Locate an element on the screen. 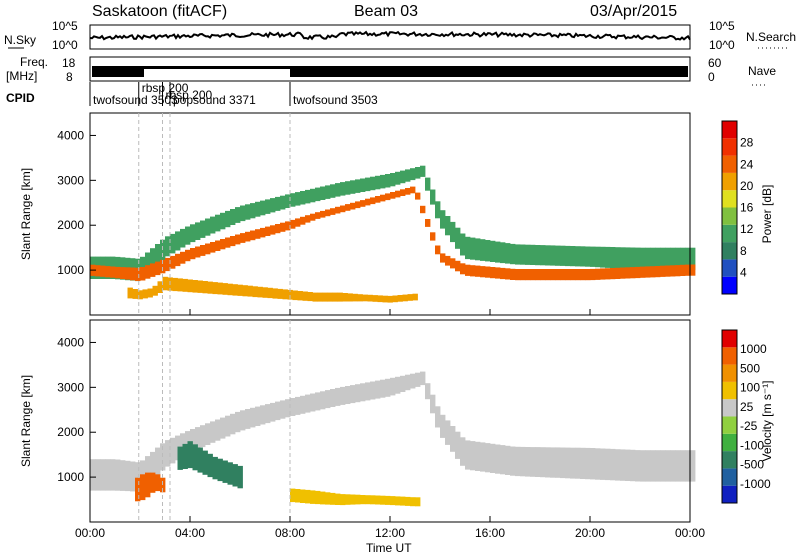 The width and height of the screenshot is (800, 554). power-colorbar-label: Power [dB] is located at coordinates (767, 214).